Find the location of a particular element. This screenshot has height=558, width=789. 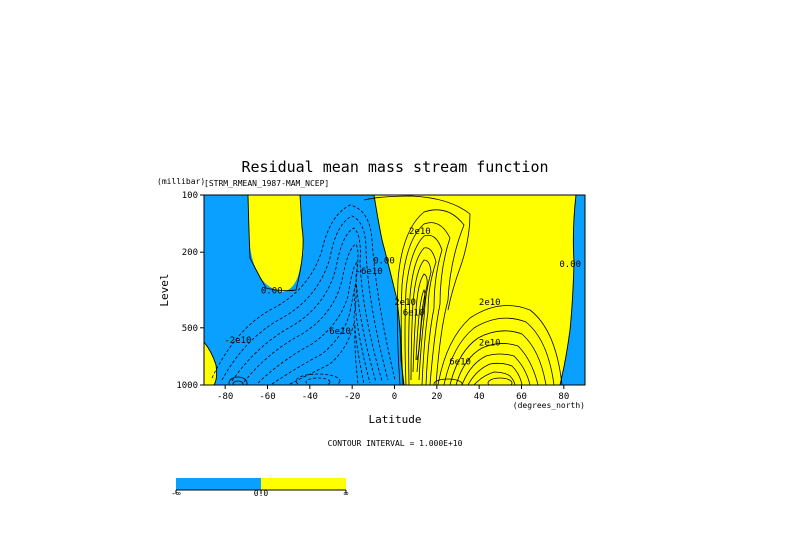

x-axis-label: Latitude is located at coordinates (395, 419).